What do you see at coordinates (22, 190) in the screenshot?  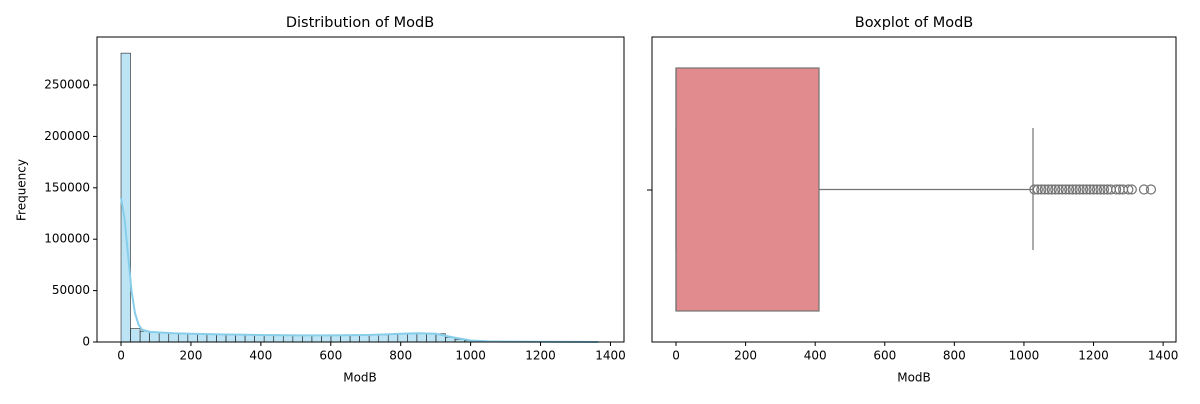 I see `y-axis-label: Frequency` at bounding box center [22, 190].